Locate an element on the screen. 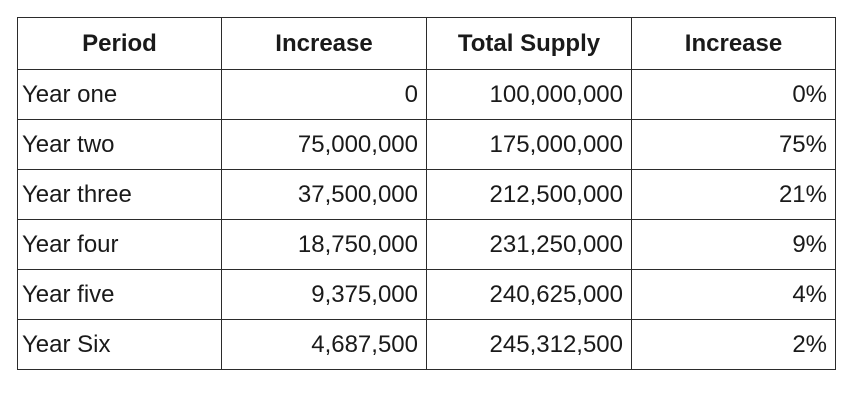 This screenshot has height=406, width=852. cell-increase: 75,000,000 is located at coordinates (324, 144).